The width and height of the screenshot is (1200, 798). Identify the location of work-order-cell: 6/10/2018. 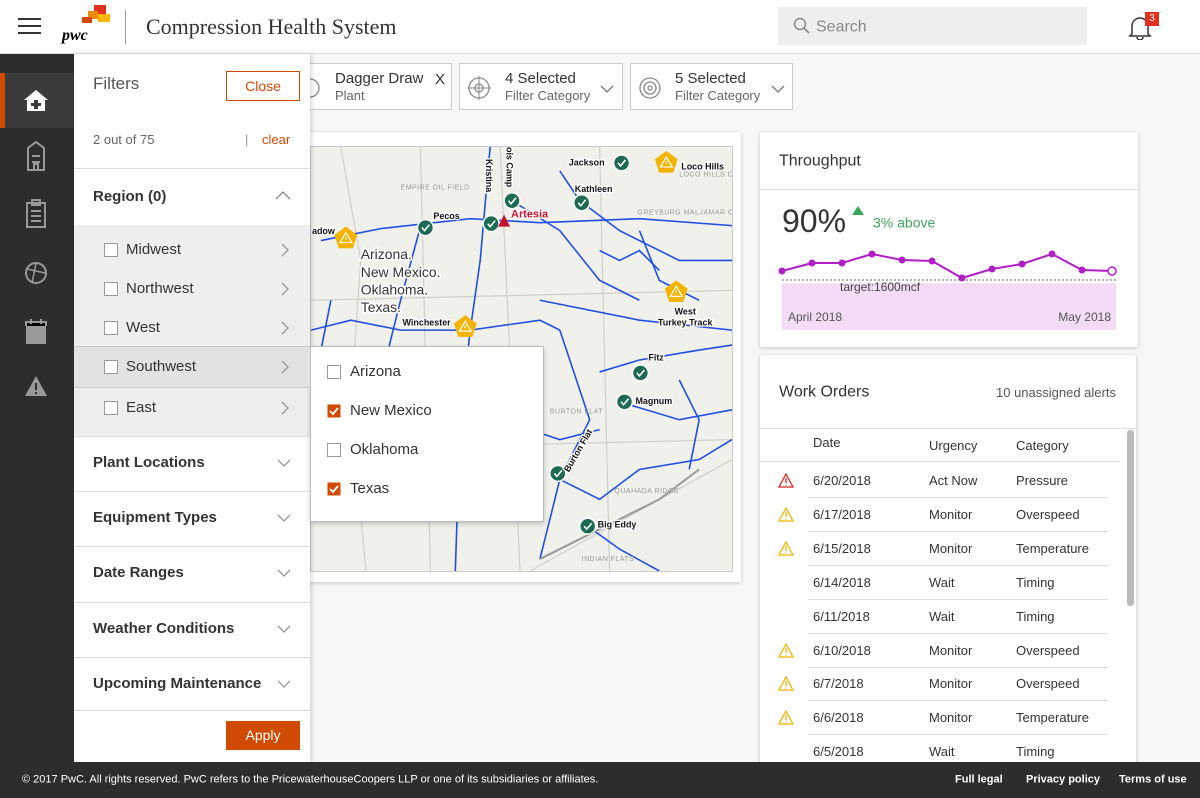
(842, 650).